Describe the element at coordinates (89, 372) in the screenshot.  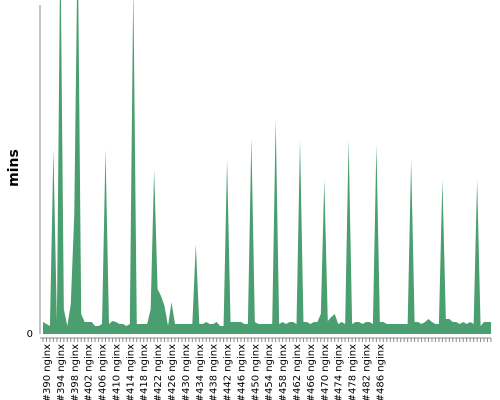
I see `x-tick-label: #402 nginx` at that location.